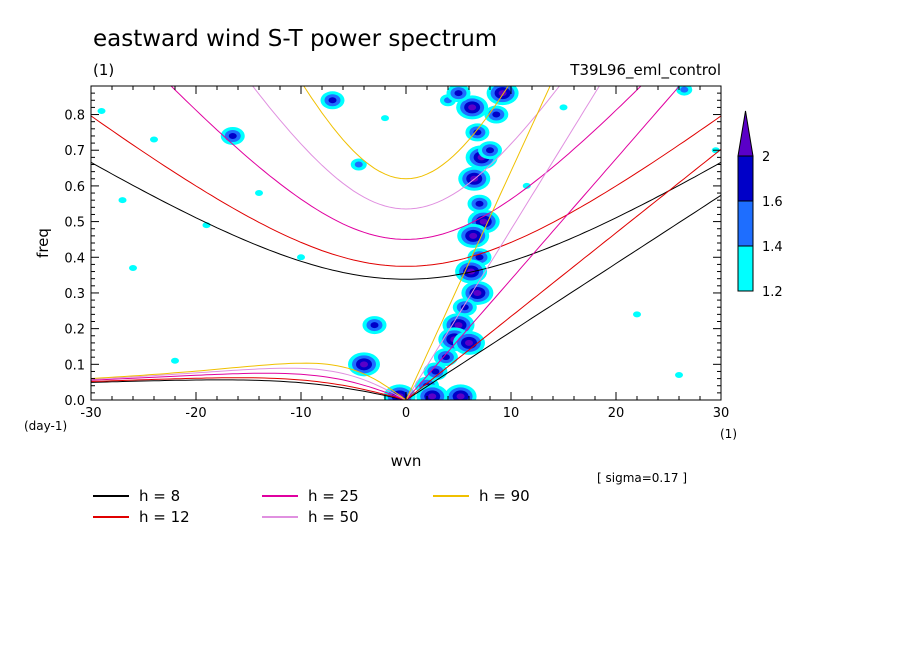 Image resolution: width=904 pixels, height=654 pixels. What do you see at coordinates (728, 434) in the screenshot?
I see `x-unit-label: (1)` at bounding box center [728, 434].